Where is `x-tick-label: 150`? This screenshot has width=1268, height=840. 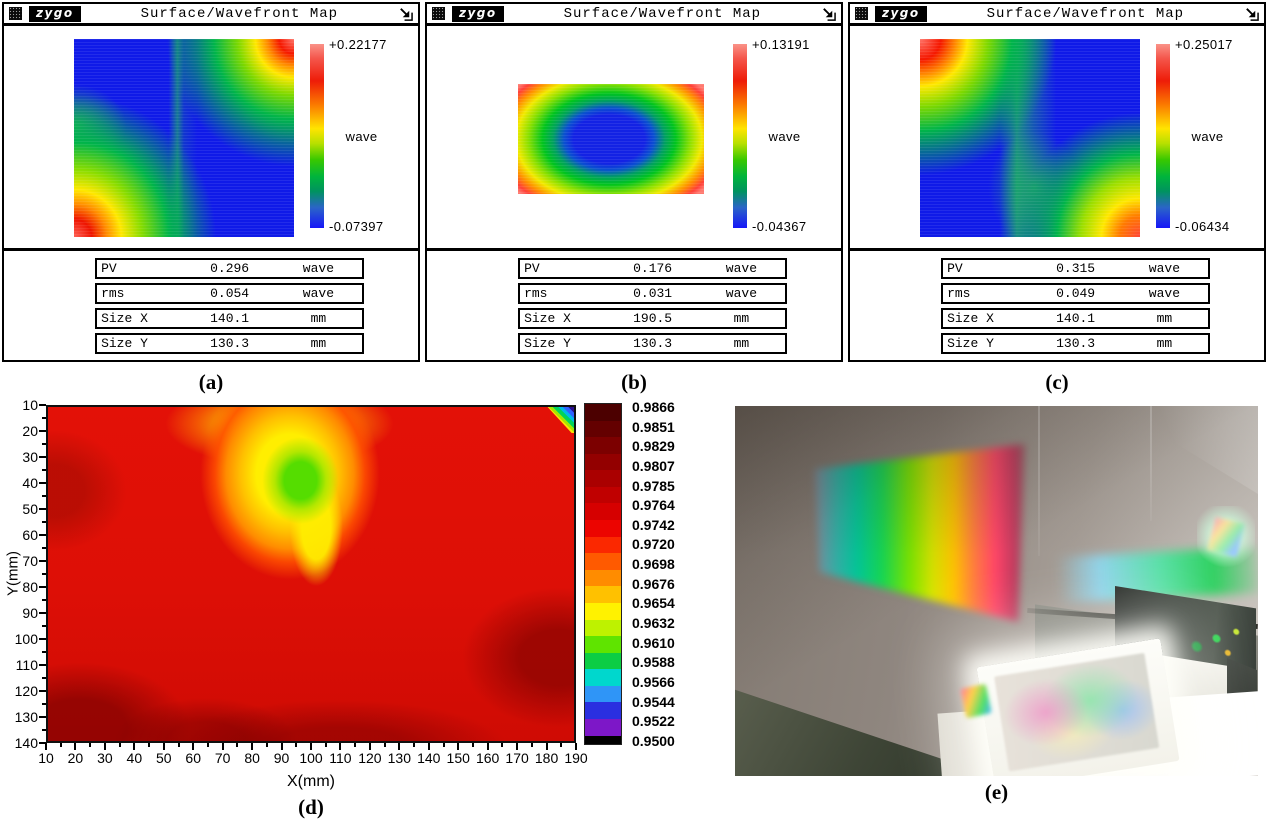
x-tick-label: 150 is located at coordinates (458, 758).